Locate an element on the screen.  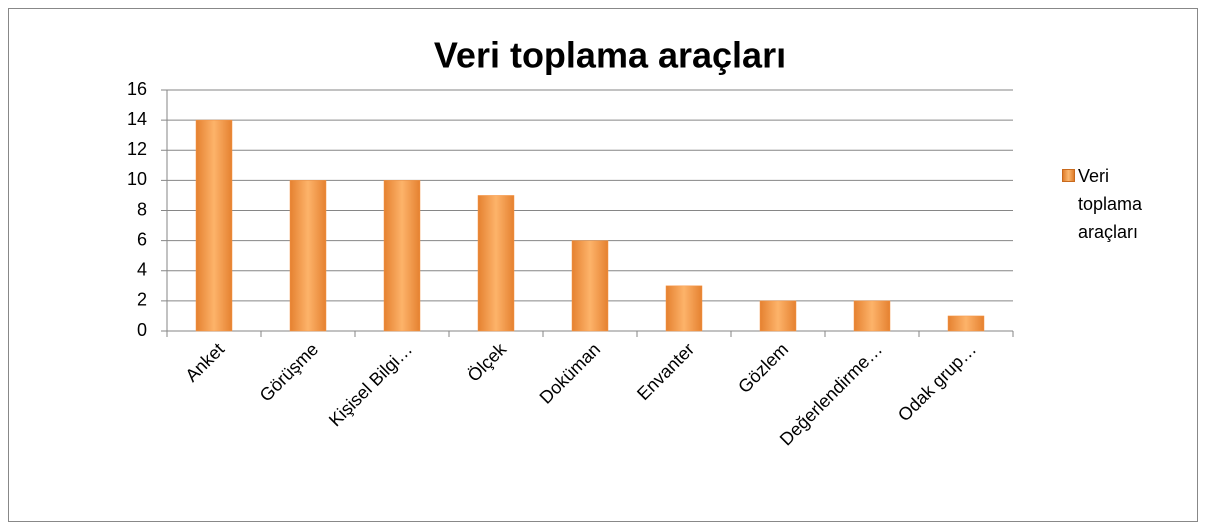
y-tick-label: 0 is located at coordinates (142, 330).